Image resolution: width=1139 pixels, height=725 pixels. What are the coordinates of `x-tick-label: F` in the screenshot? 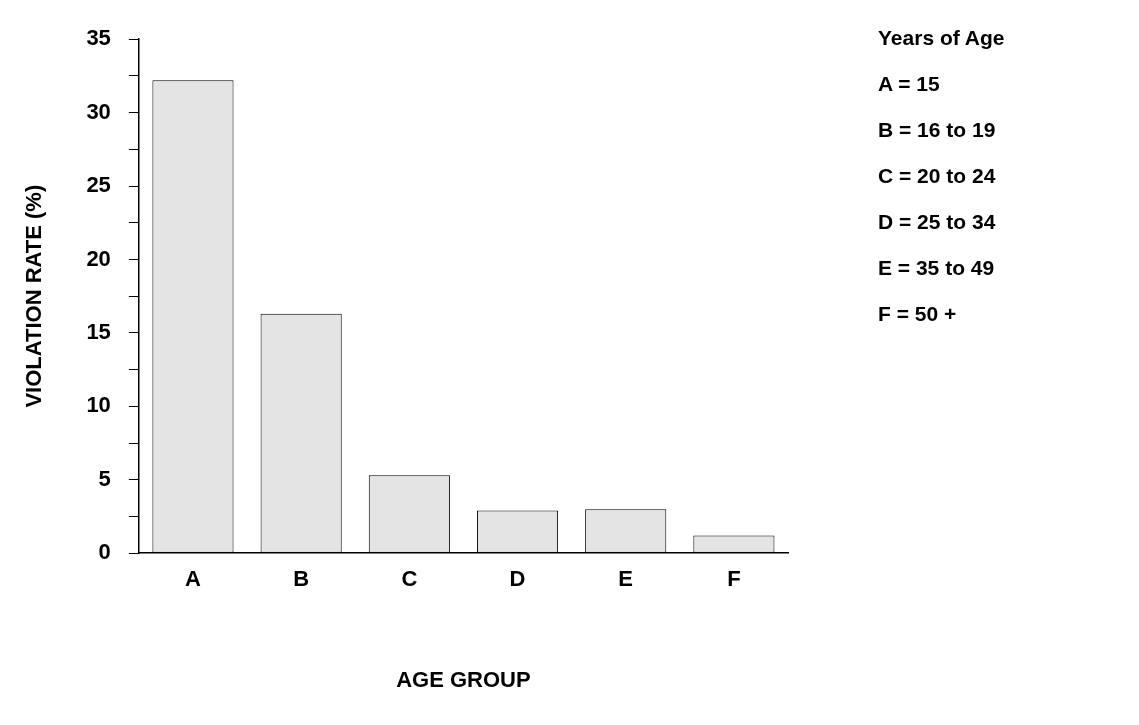 It's located at (734, 579).